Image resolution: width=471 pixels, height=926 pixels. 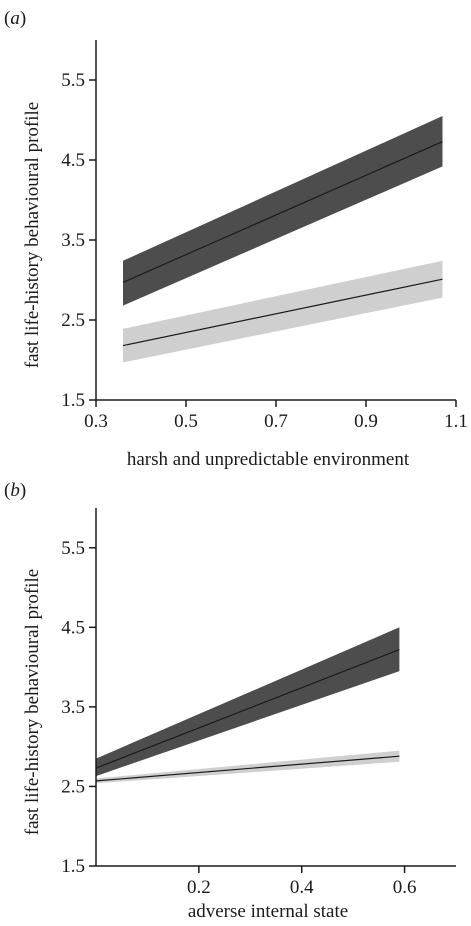 What do you see at coordinates (199, 887) in the screenshot?
I see `x-tick-label: 0.2` at bounding box center [199, 887].